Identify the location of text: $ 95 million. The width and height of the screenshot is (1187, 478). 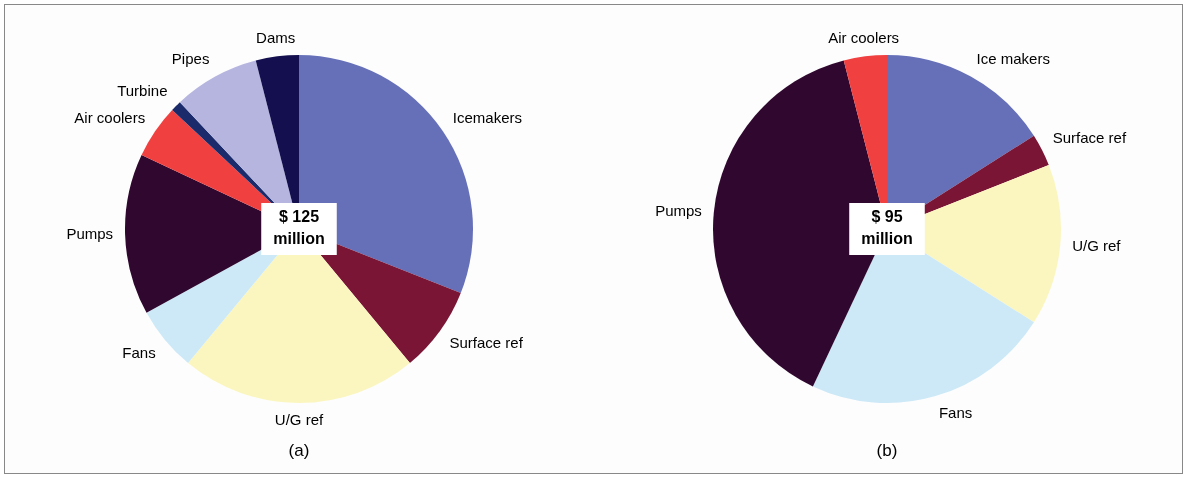
(887, 228).